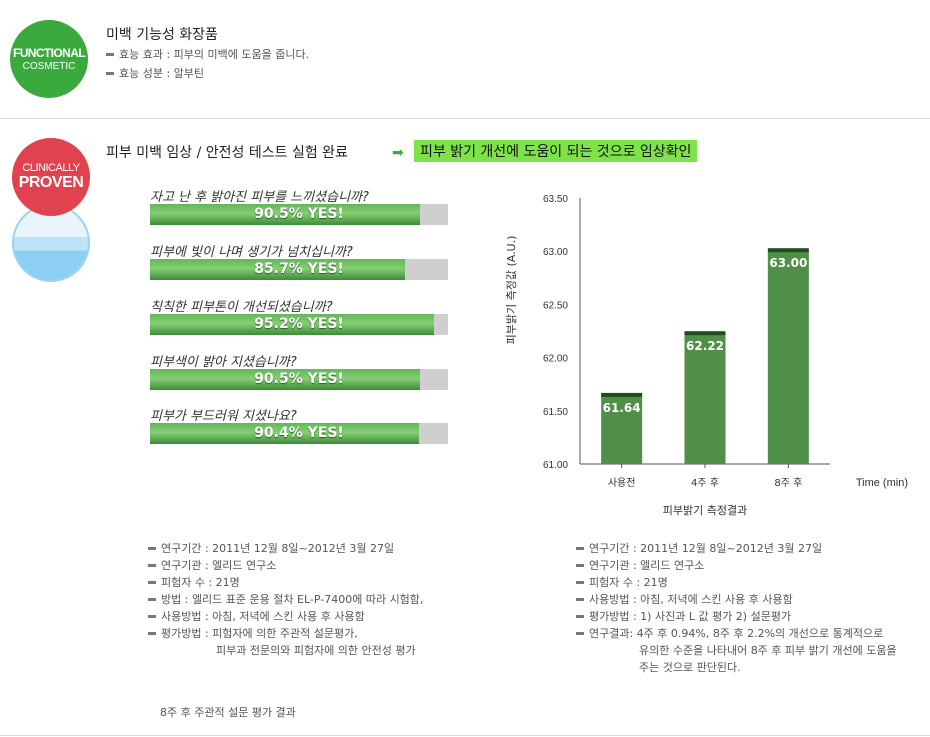  What do you see at coordinates (705, 346) in the screenshot?
I see `chart-data-label: 62.22` at bounding box center [705, 346].